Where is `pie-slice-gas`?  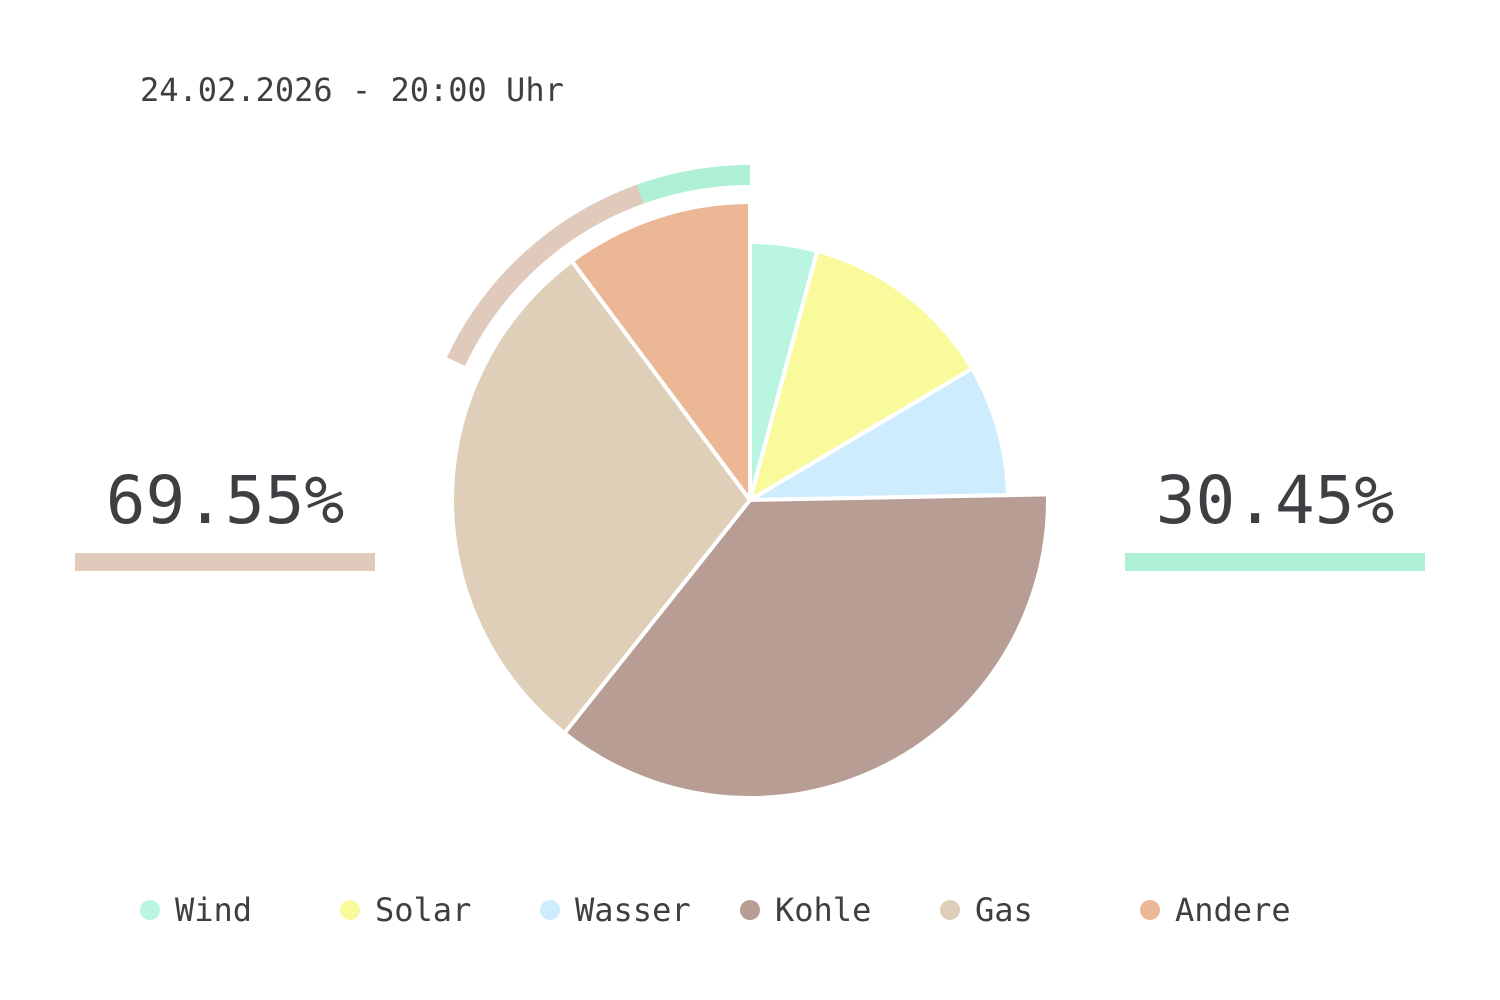
pie-slice-gas is located at coordinates (601, 497).